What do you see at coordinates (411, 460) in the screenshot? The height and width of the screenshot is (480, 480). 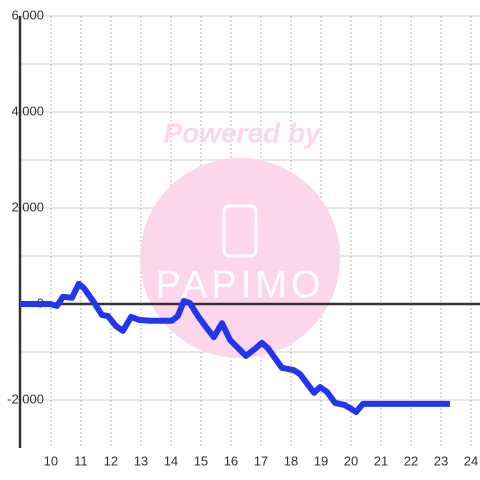 I see `x-tick-label: 22` at bounding box center [411, 460].